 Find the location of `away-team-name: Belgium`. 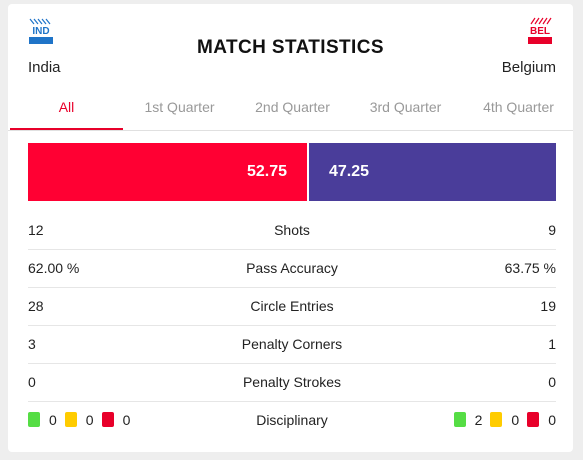

away-team-name: Belgium is located at coordinates (528, 67).